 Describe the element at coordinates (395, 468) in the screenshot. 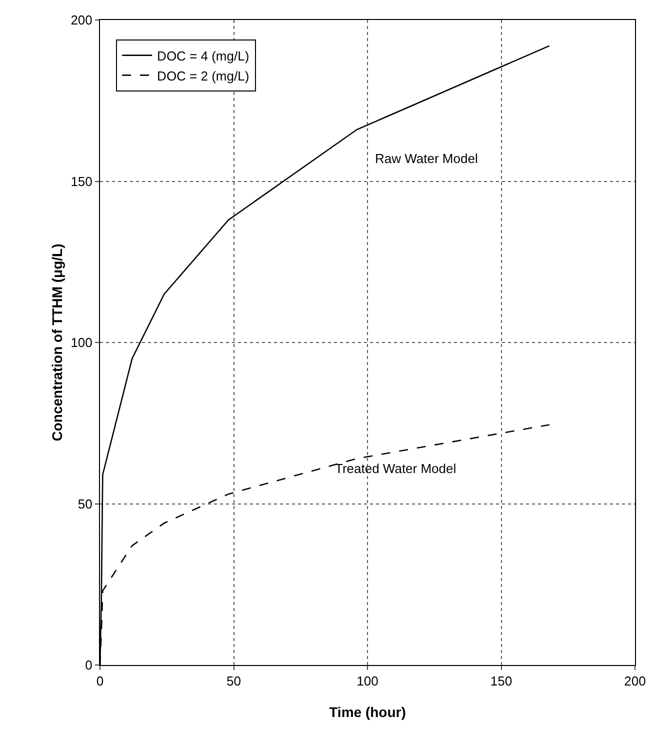

I see `annotation: Treated Water Model` at that location.